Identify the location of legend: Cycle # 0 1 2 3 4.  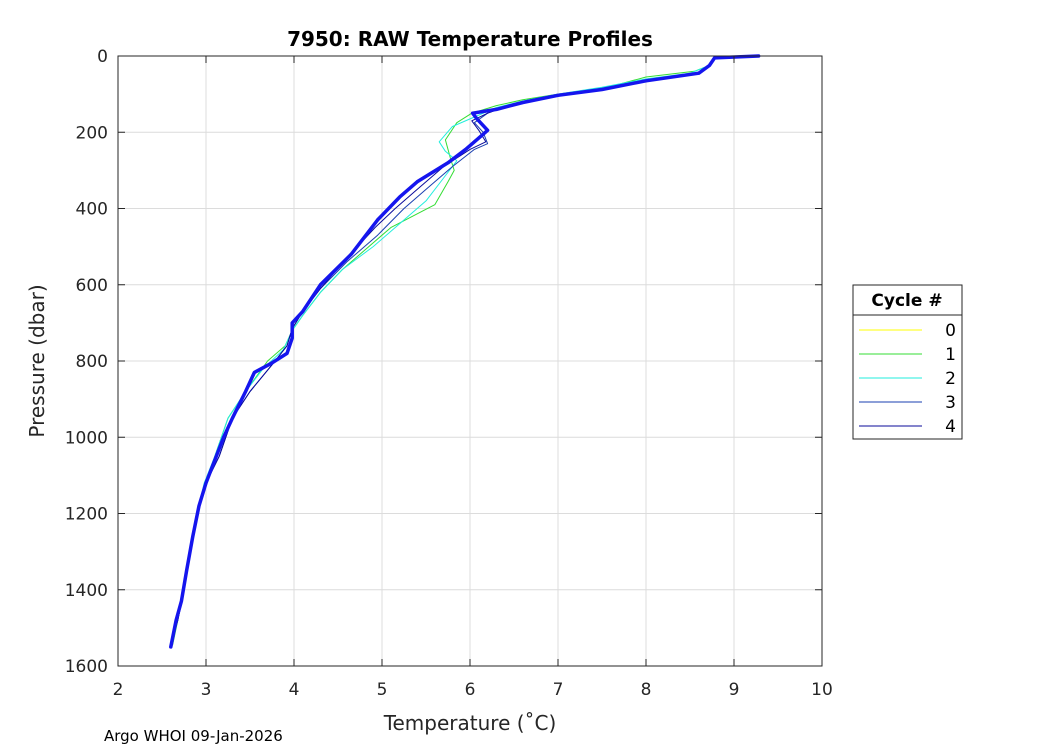
(907, 362).